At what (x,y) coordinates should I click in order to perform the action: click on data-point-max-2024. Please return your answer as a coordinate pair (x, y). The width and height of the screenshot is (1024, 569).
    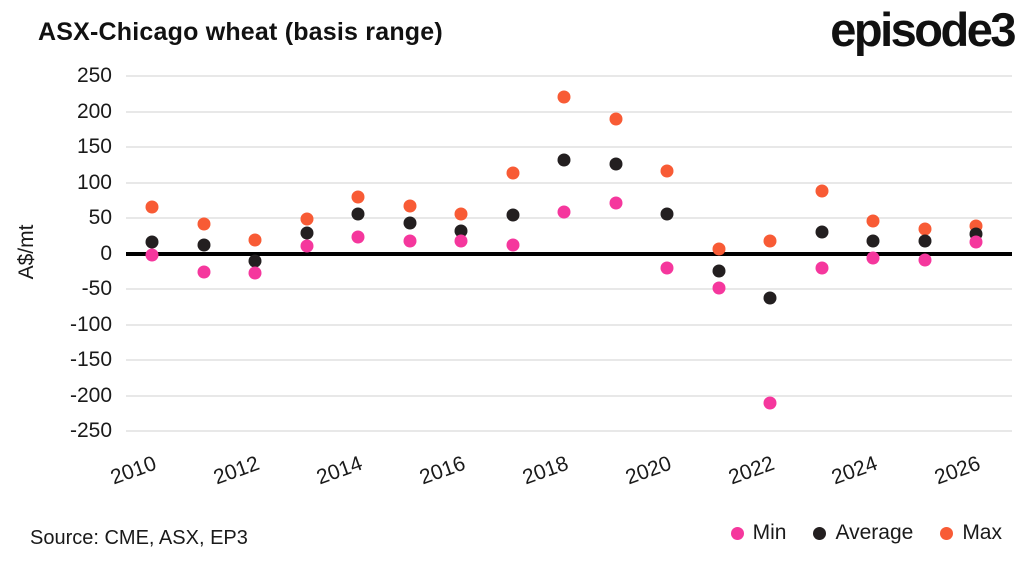
    Looking at the image, I should click on (873, 221).